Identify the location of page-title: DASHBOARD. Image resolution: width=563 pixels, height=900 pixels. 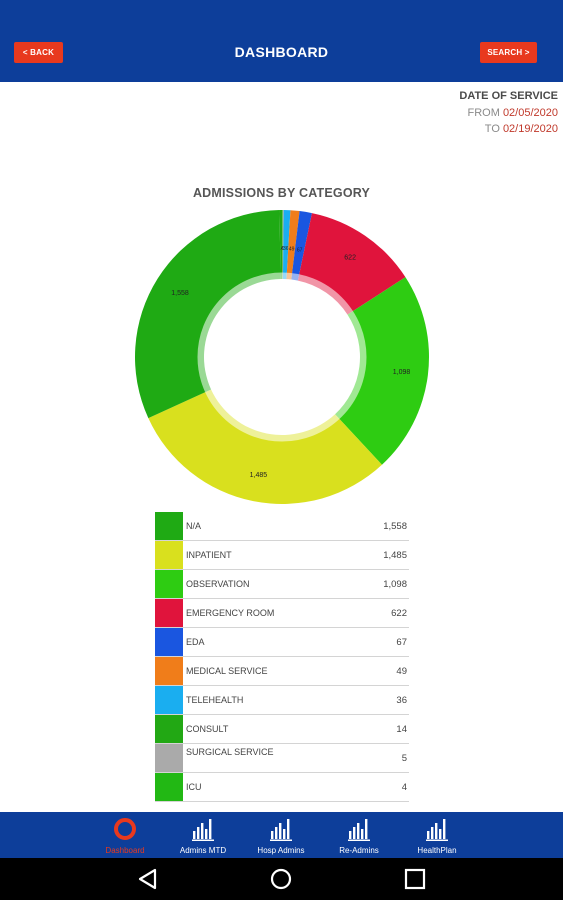
(281, 52).